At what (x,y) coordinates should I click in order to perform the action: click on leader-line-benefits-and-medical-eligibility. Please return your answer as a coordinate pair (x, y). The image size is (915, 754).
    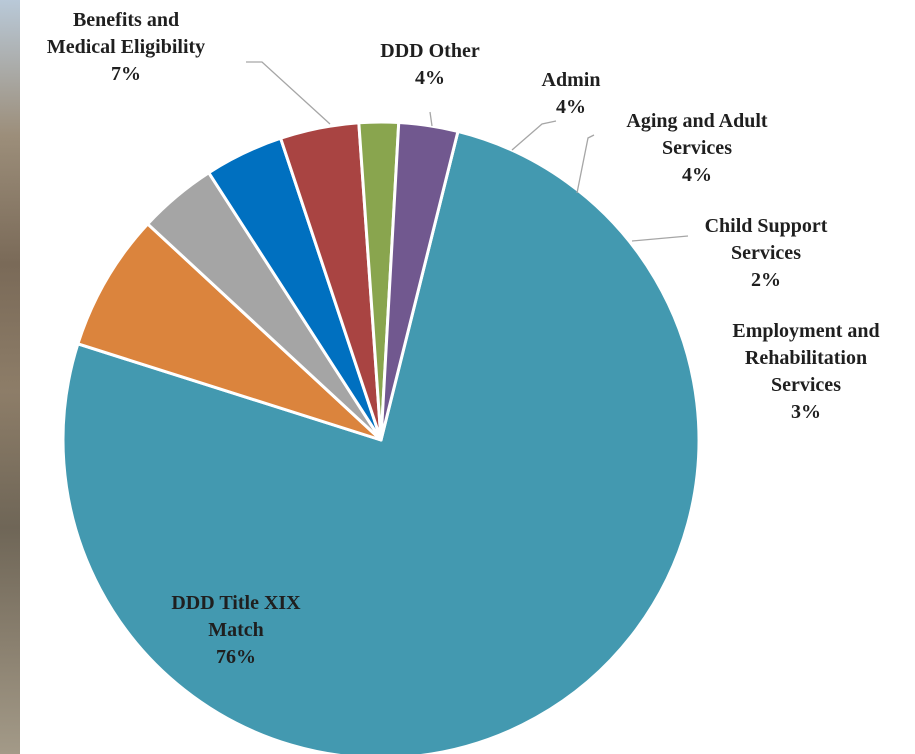
    Looking at the image, I should click on (288, 93).